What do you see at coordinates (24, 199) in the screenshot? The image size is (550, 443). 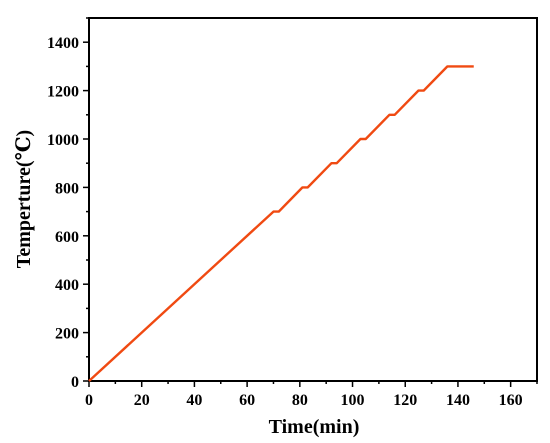 I see `y-axis-title: Temperture(℃)` at bounding box center [24, 199].